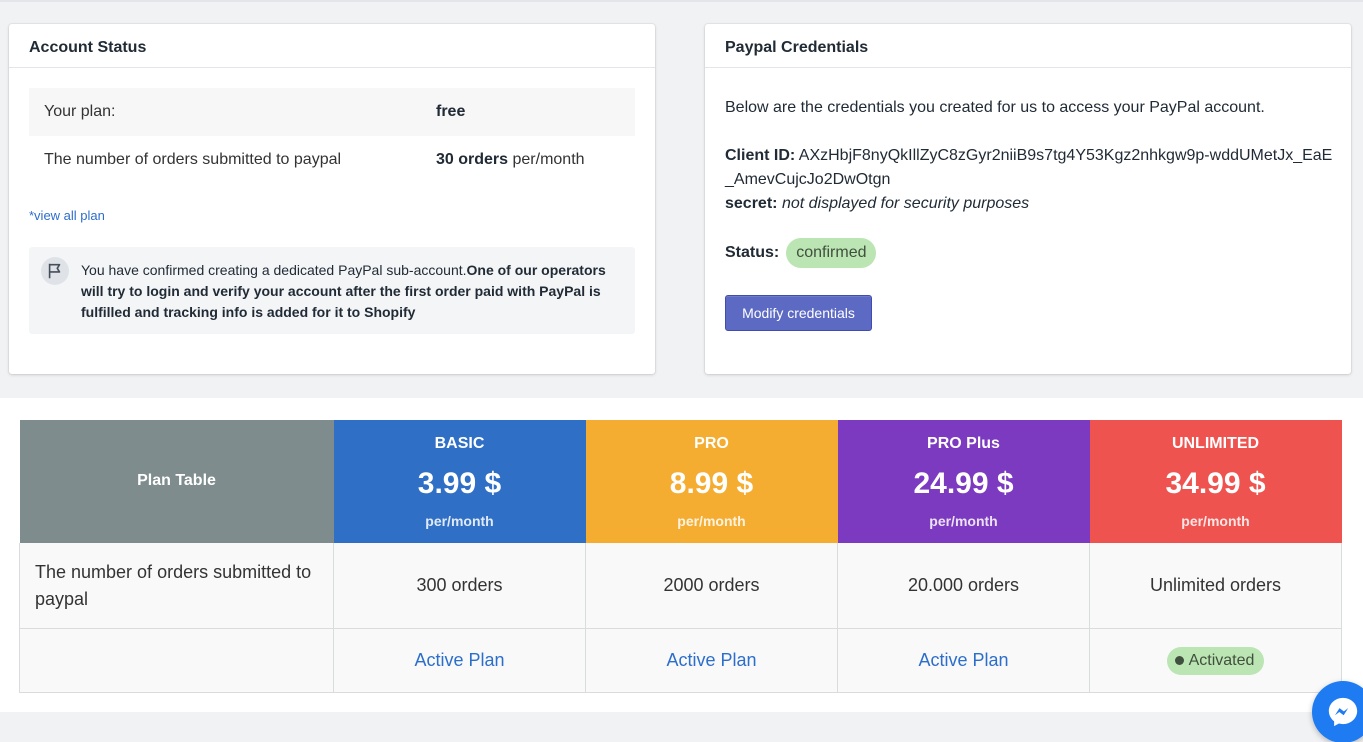  What do you see at coordinates (55, 271) in the screenshot?
I see `flag-icon` at bounding box center [55, 271].